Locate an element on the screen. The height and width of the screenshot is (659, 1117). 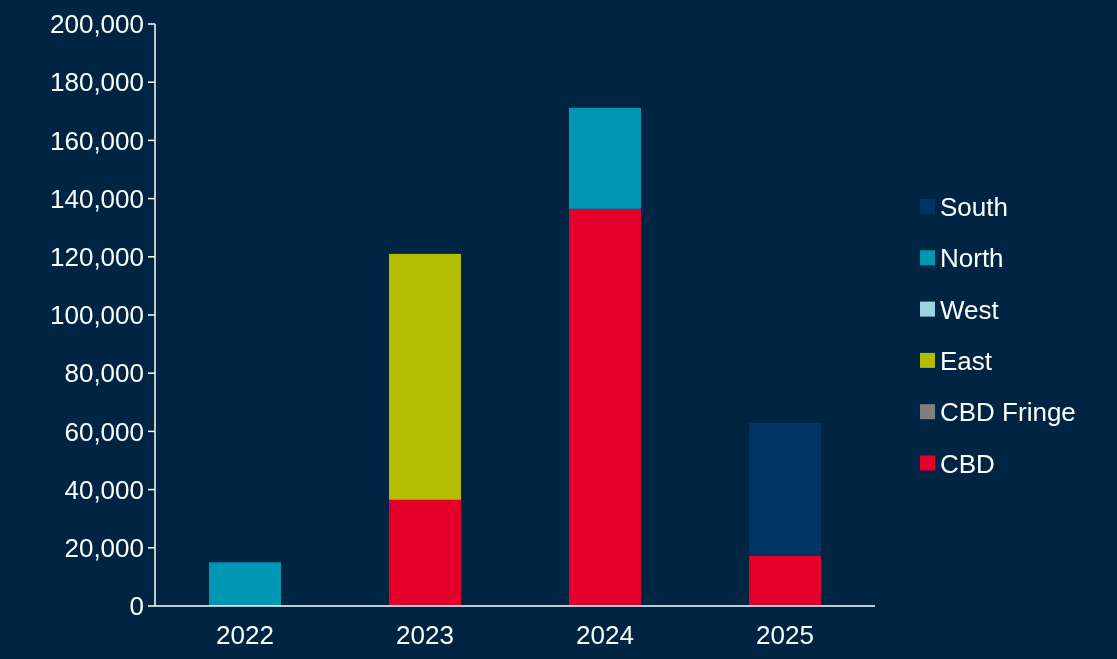
y-tick-label: 80,000 is located at coordinates (104, 373).